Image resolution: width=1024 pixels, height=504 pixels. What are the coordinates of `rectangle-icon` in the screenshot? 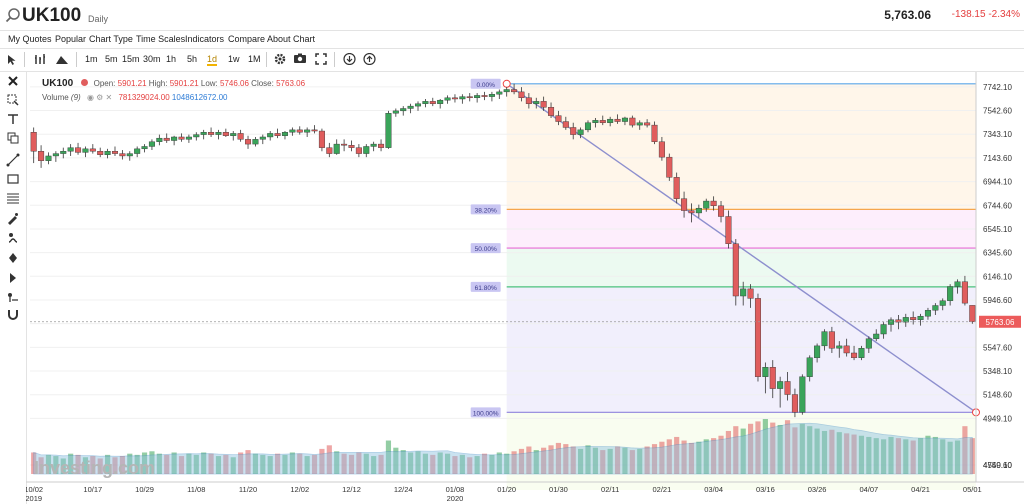 It's located at (13, 179).